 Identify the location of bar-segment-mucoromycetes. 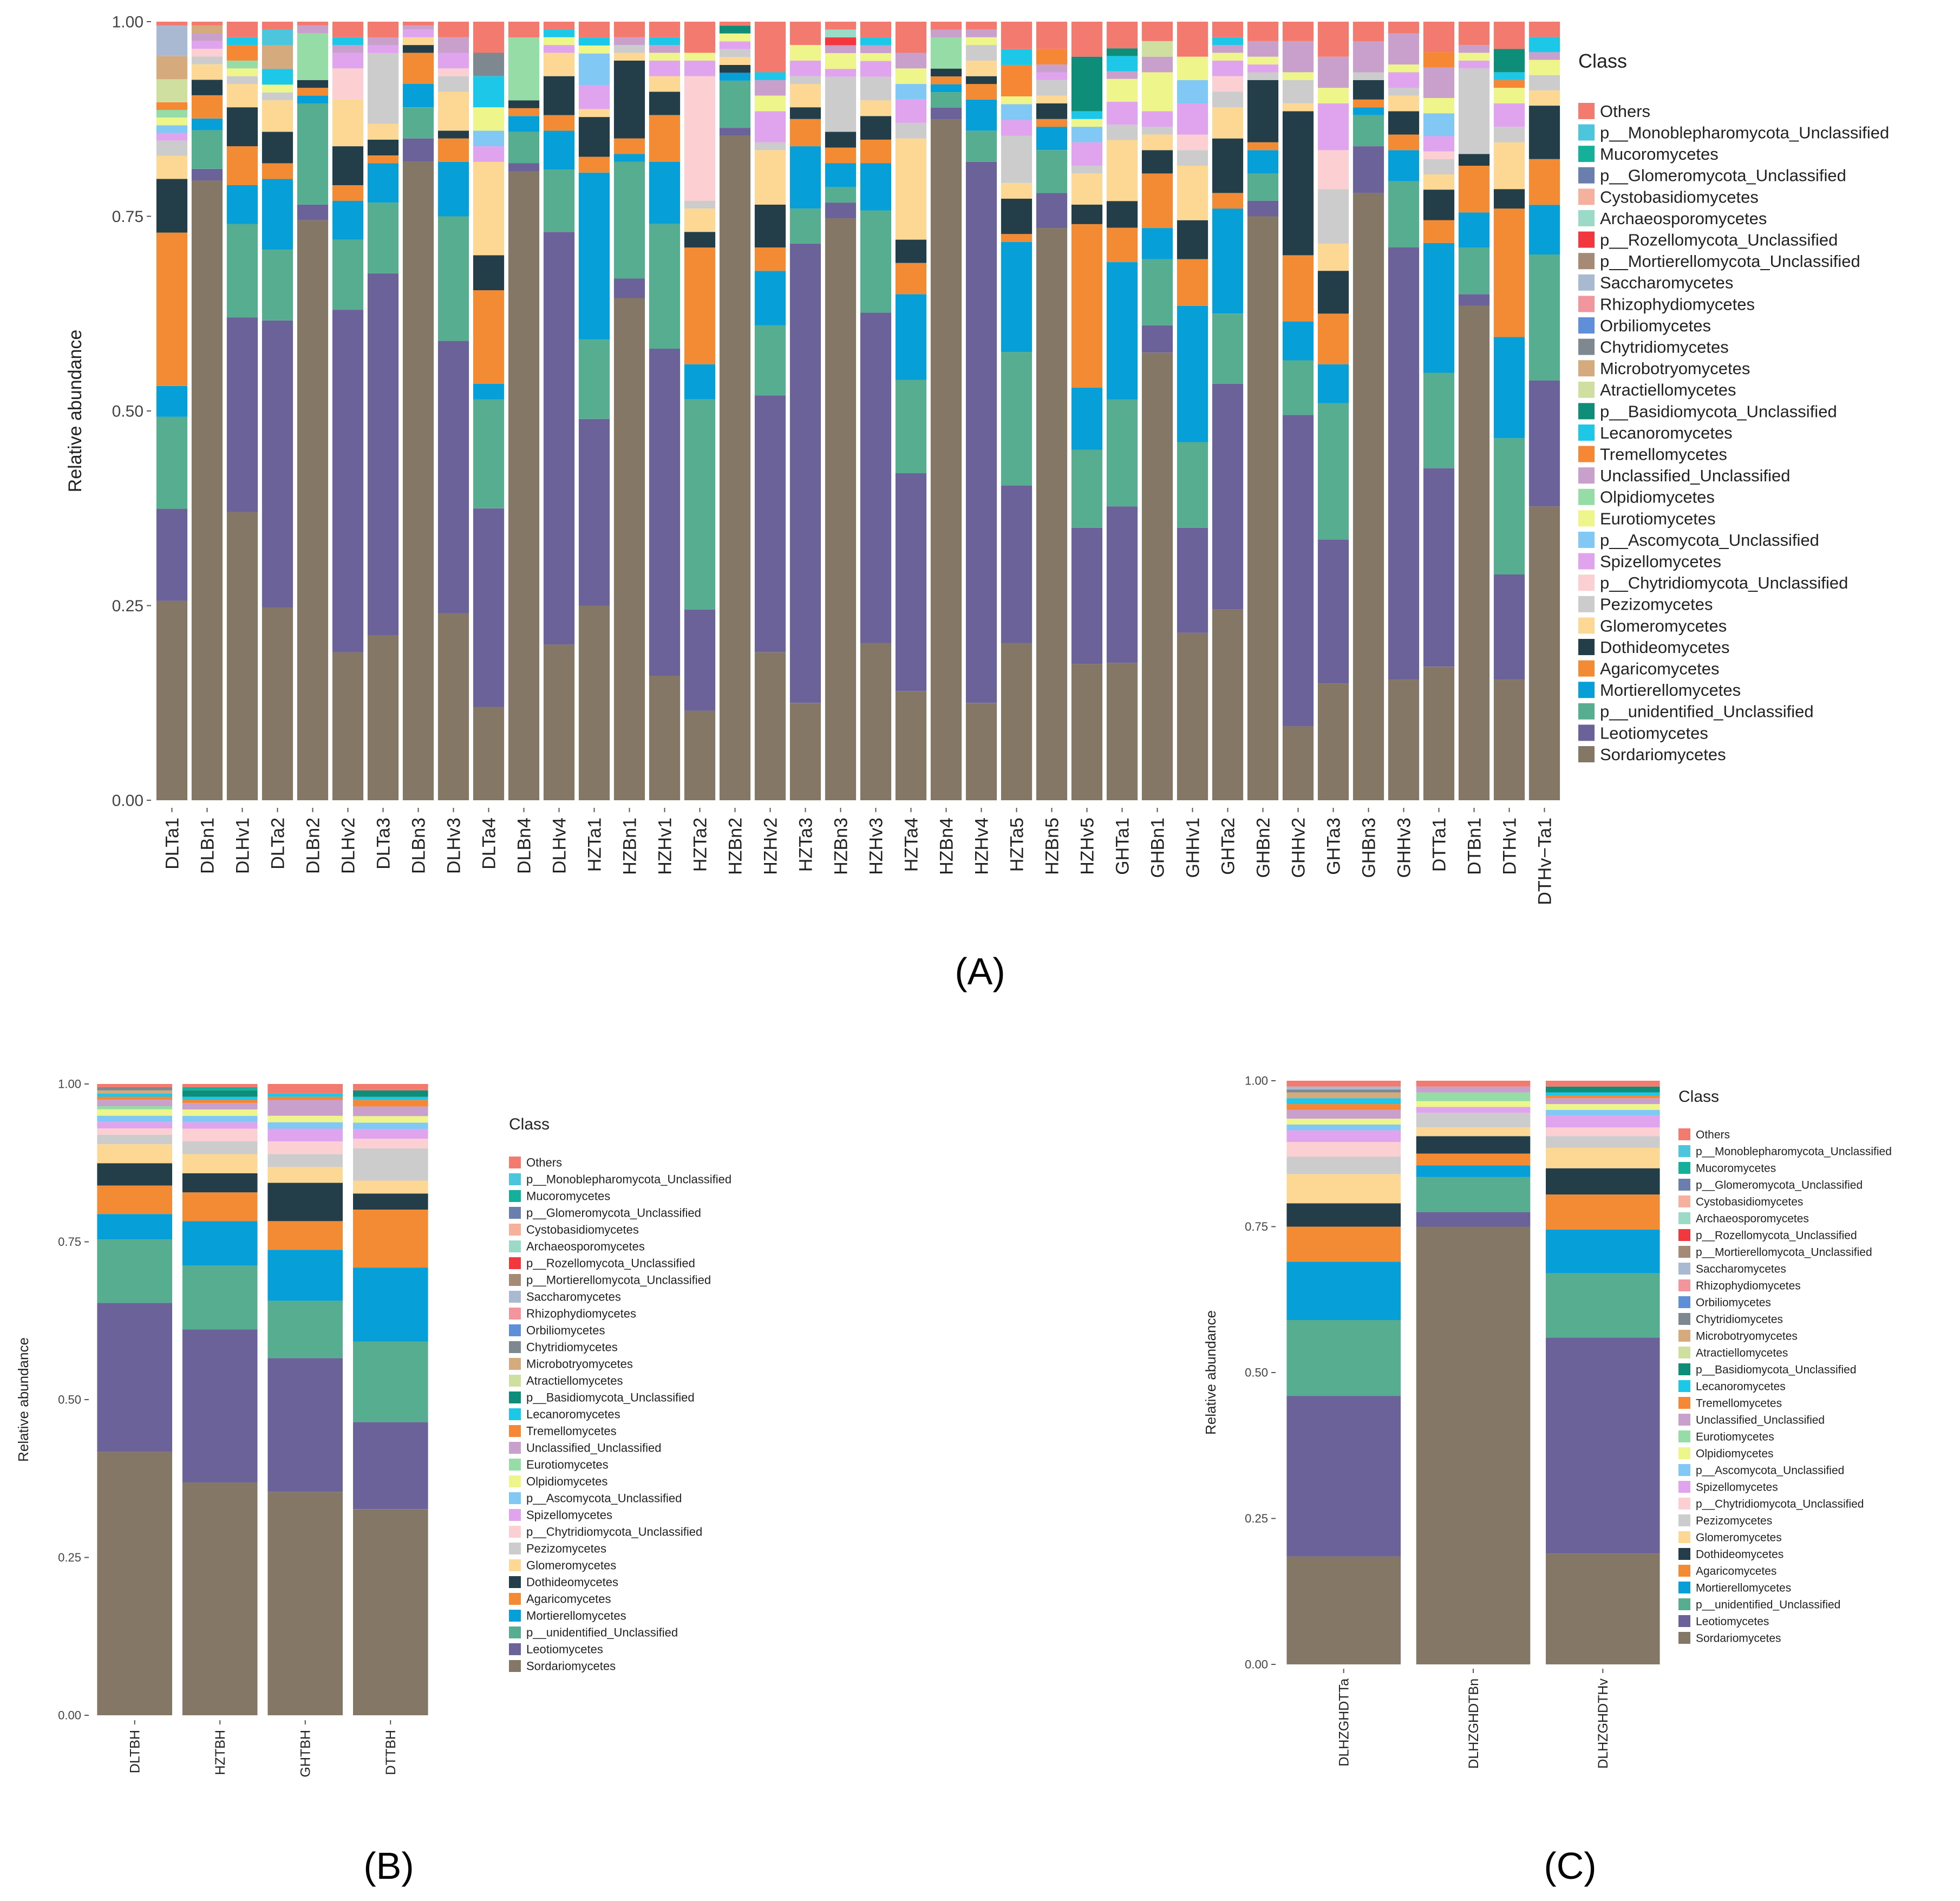
(220, 1088).